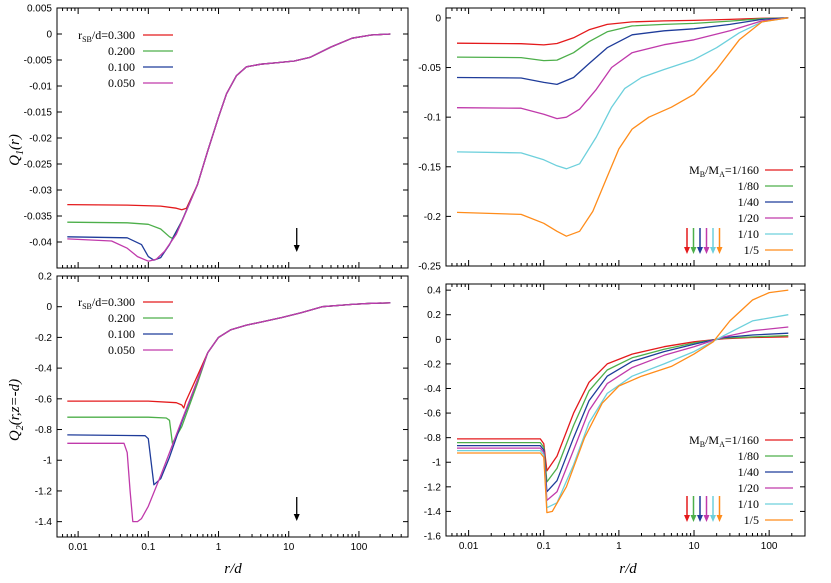 The image size is (831, 583). What do you see at coordinates (38, 61) in the screenshot?
I see `y-tick-label: -0.005` at bounding box center [38, 61].